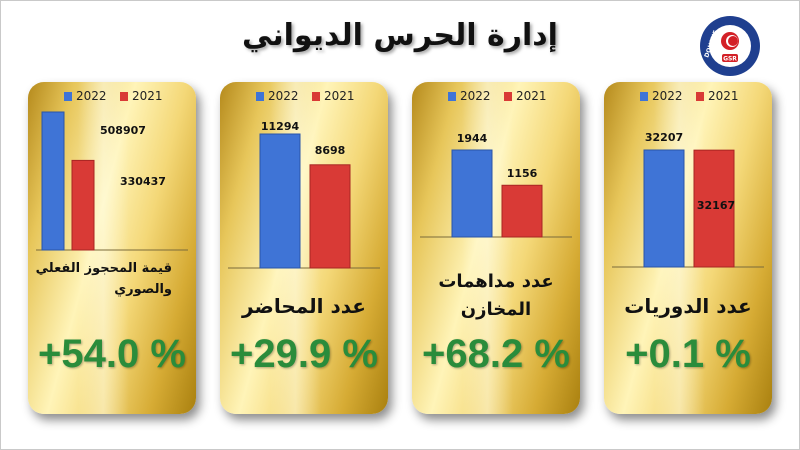 The height and width of the screenshot is (450, 800). Describe the element at coordinates (112, 354) in the screenshot. I see `percent-change: +54.0 %` at that location.